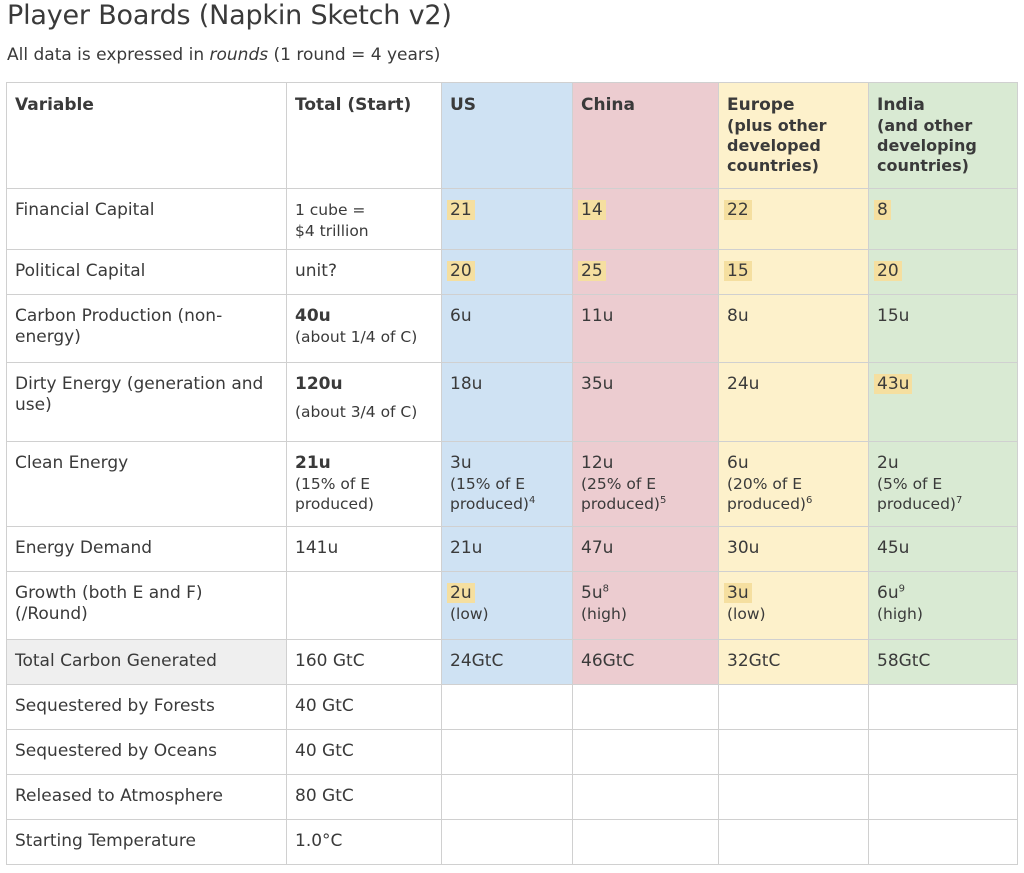  I want to click on header-india: India (and other developing countries), so click(943, 135).